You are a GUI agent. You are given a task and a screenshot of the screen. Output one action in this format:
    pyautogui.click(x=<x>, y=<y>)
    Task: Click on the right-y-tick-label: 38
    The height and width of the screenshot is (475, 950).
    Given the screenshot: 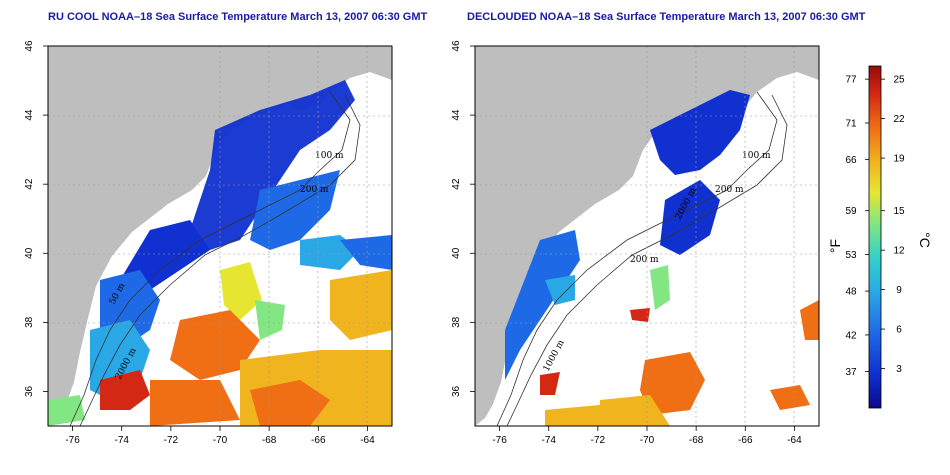 What is the action you would take?
    pyautogui.click(x=456, y=322)
    